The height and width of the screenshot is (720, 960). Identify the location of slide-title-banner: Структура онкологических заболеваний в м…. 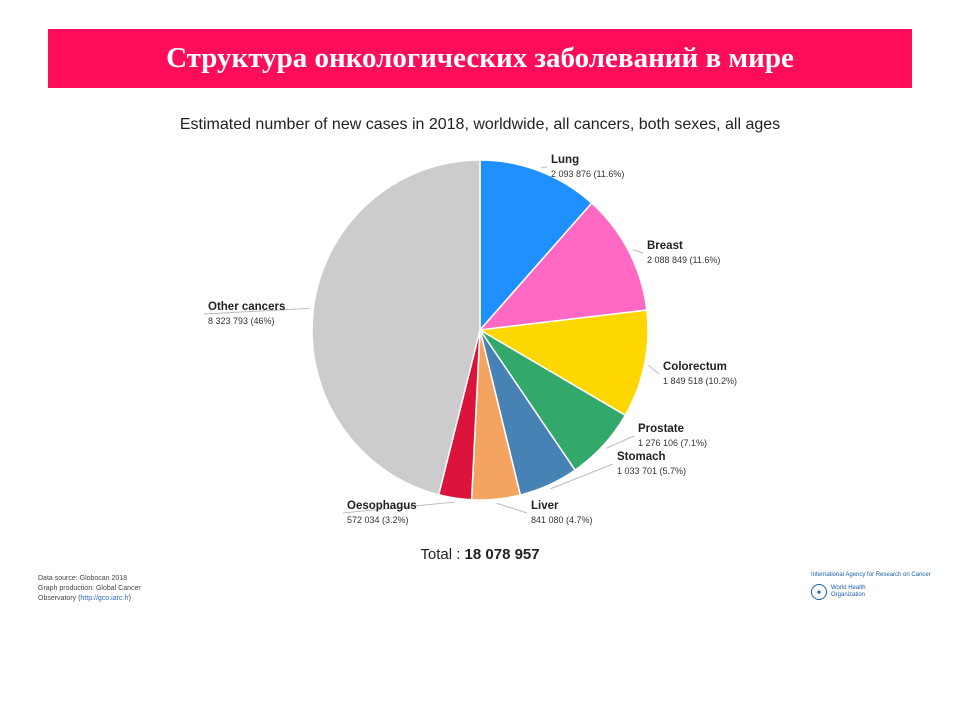
(480, 58).